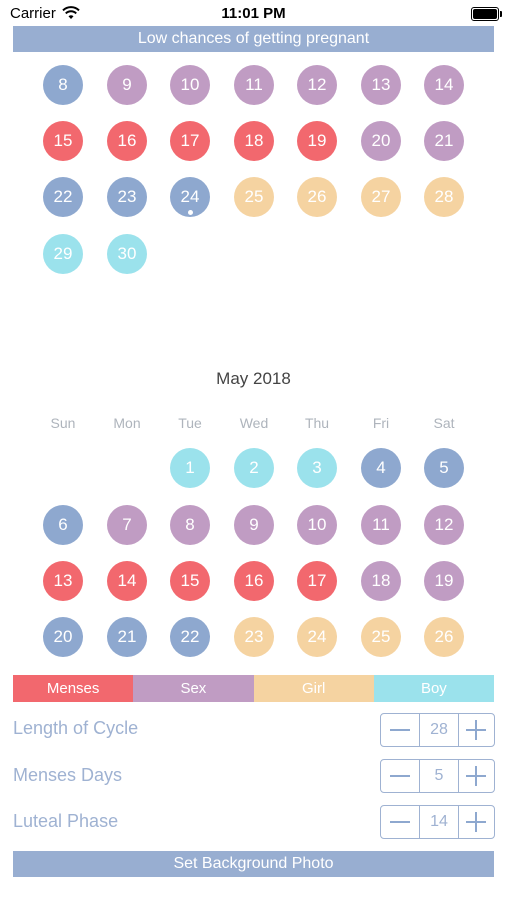 The width and height of the screenshot is (507, 900). Describe the element at coordinates (381, 423) in the screenshot. I see `weekday-fri: Fri` at that location.